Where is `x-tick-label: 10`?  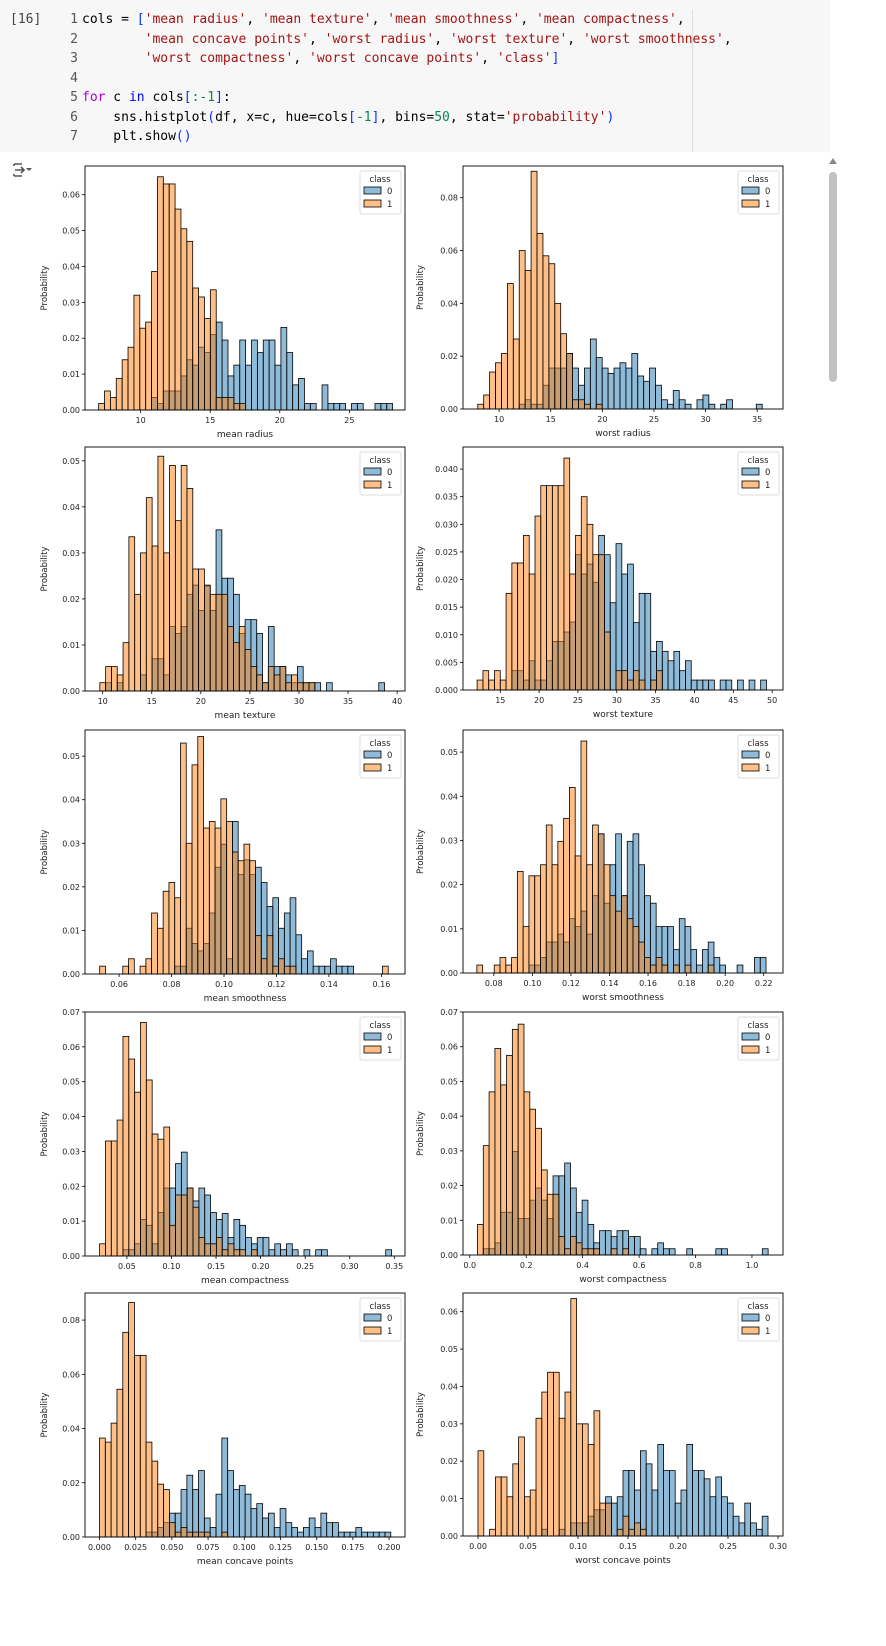 x-tick-label: 10 is located at coordinates (499, 419).